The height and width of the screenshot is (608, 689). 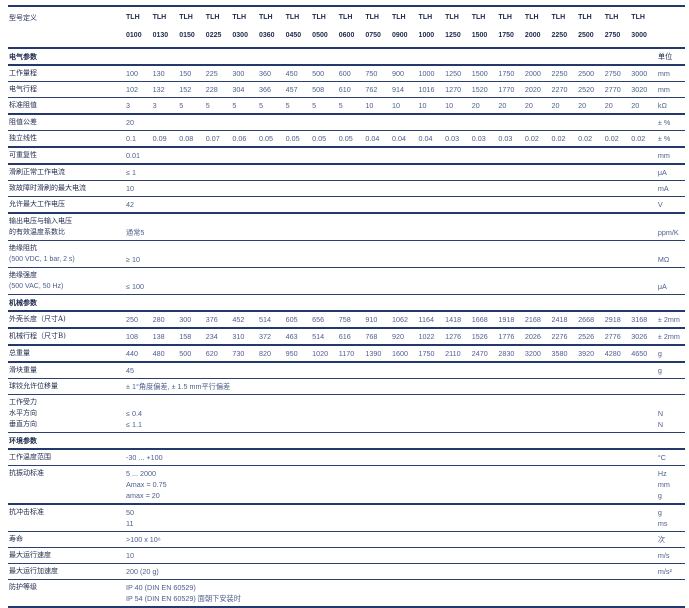 I want to click on text-line: kΩ, so click(x=662, y=105).